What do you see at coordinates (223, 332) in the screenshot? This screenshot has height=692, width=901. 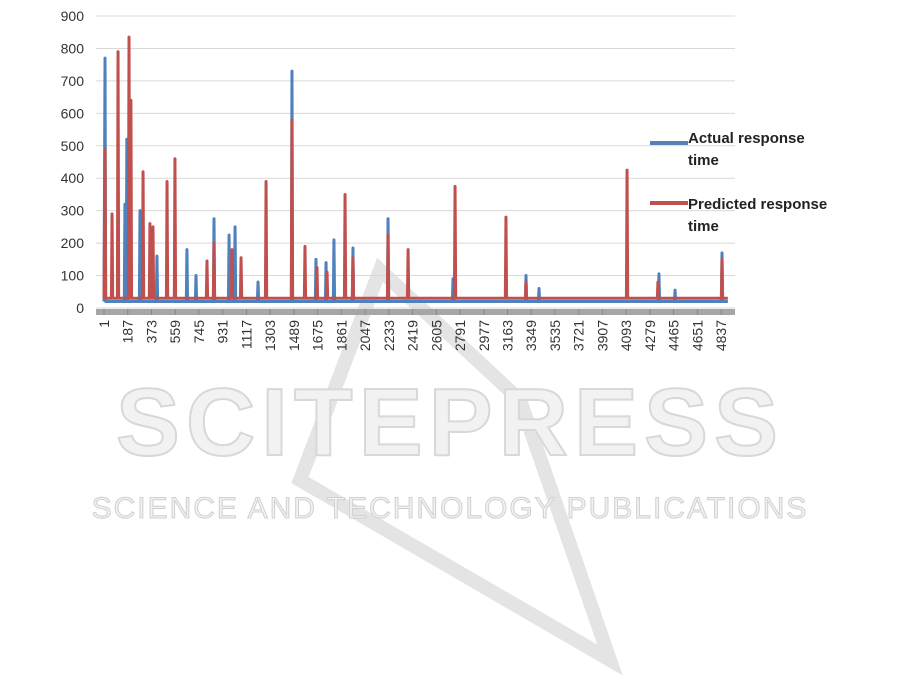 I see `x-tick-label: 931` at bounding box center [223, 332].